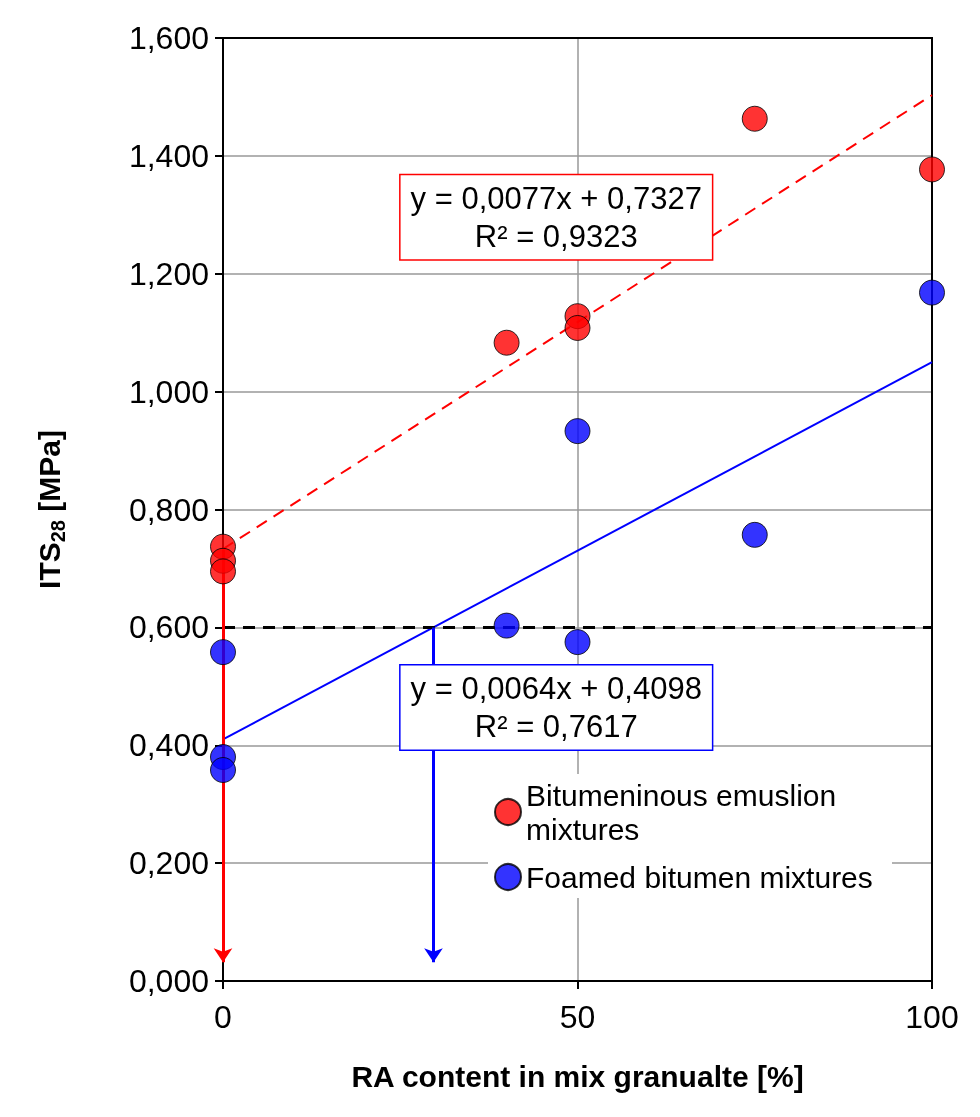 The image size is (980, 1117). I want to click on x-axis-title: RA content in mix granualte [%], so click(577, 1076).